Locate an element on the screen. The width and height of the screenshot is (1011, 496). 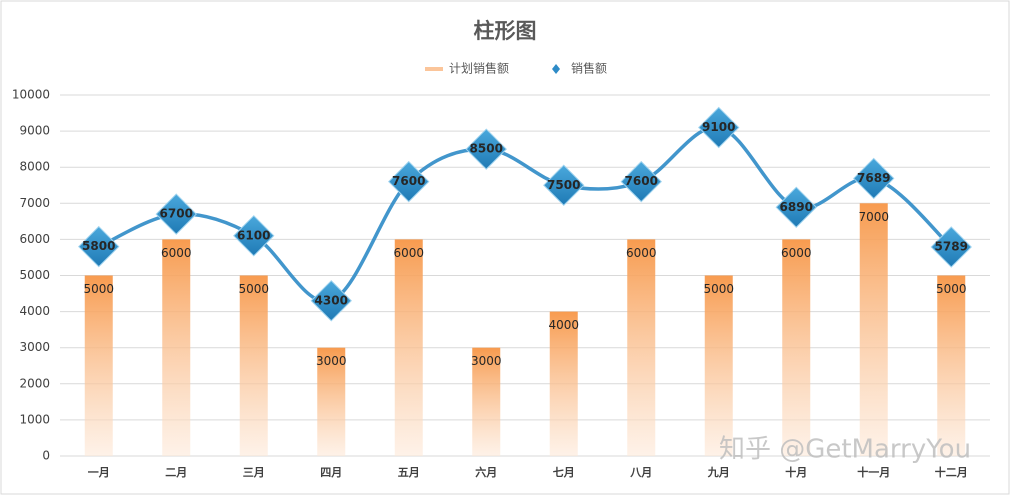
legend-label: 销售额 is located at coordinates (589, 68).